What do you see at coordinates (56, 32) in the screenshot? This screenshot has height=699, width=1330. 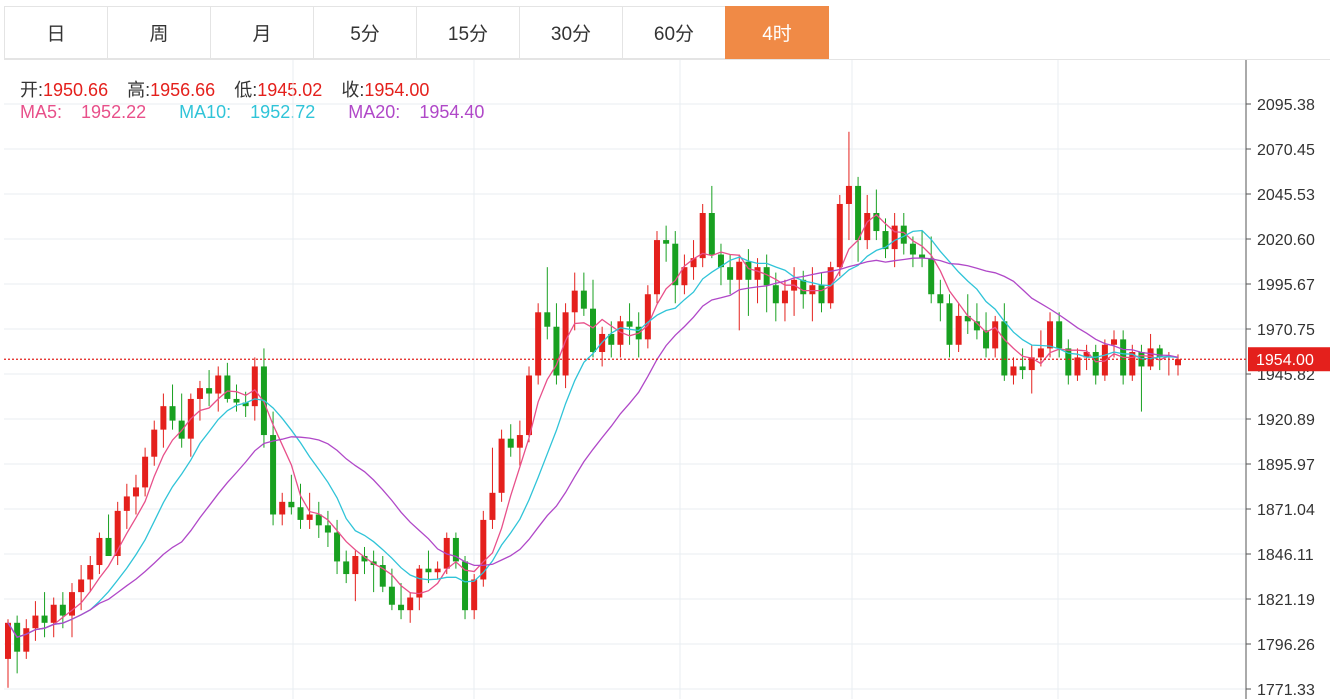 I see `tab-0: 日` at bounding box center [56, 32].